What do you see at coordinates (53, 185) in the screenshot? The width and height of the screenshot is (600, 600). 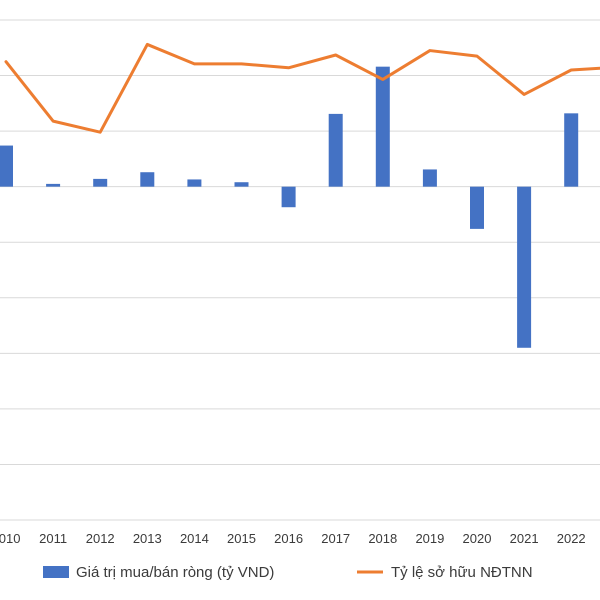 I see `bar-2011` at bounding box center [53, 185].